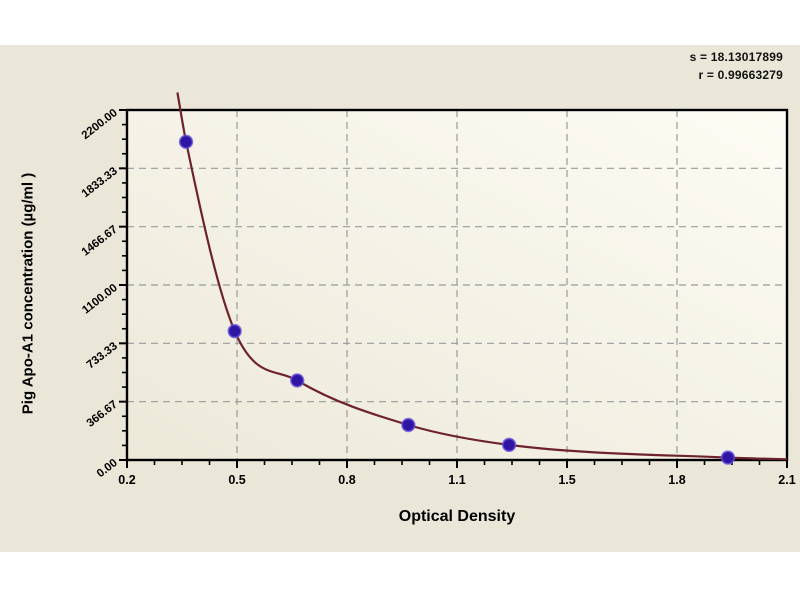 The width and height of the screenshot is (800, 600). I want to click on y-tick-label: 2200.00, so click(100, 124).